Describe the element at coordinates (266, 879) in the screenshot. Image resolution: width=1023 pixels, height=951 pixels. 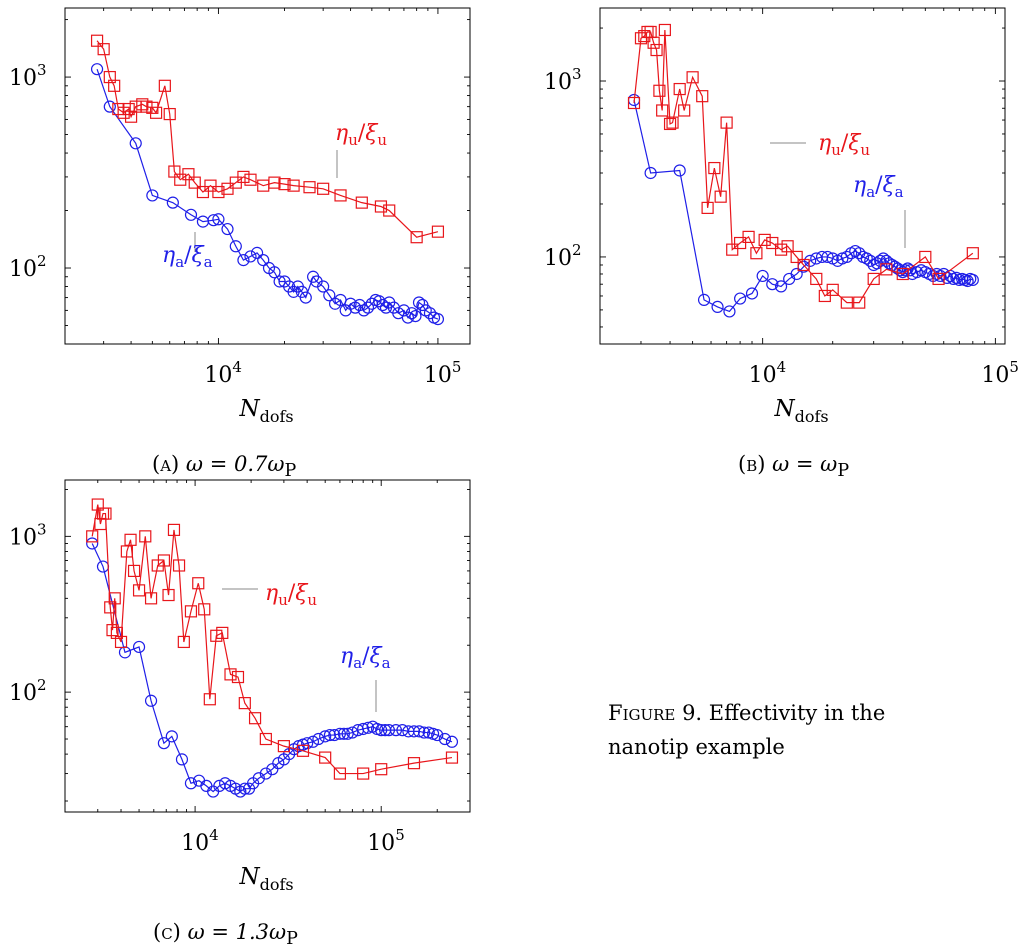
I see `panel-c-xlabel: Ndofs` at that location.